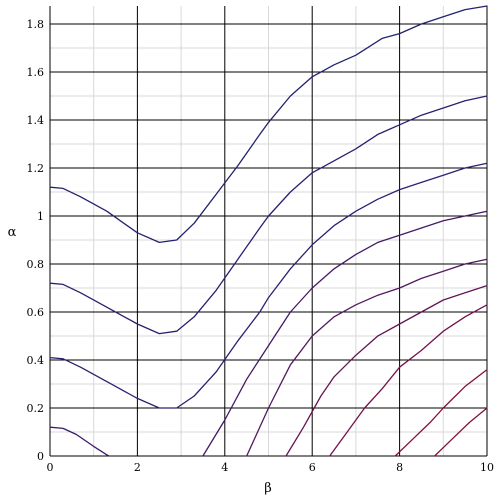  I want to click on y-tick-label: 0.2, so click(36, 408).